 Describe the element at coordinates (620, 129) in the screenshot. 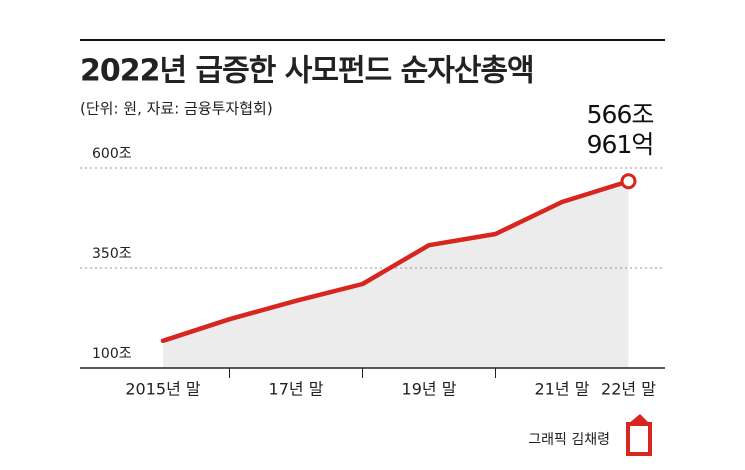

I see `value-label: 566조 961억` at that location.